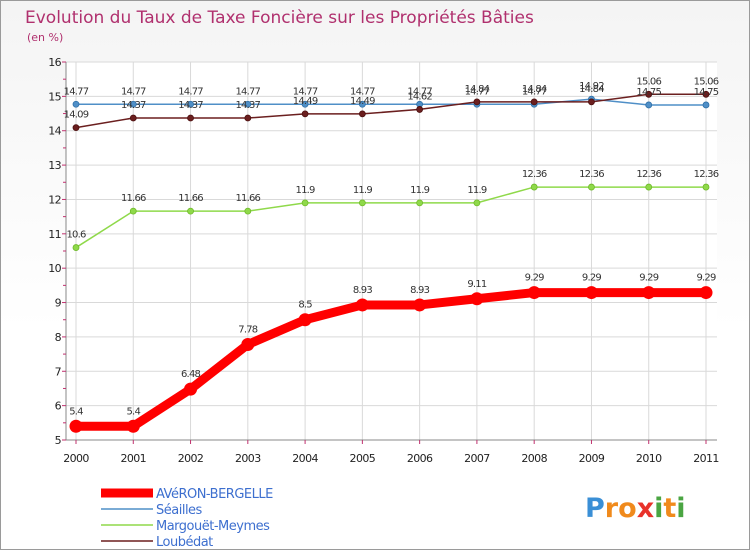 This screenshot has height=550, width=750. What do you see at coordinates (669, 508) in the screenshot?
I see `logo-letter-t: t` at bounding box center [669, 508].